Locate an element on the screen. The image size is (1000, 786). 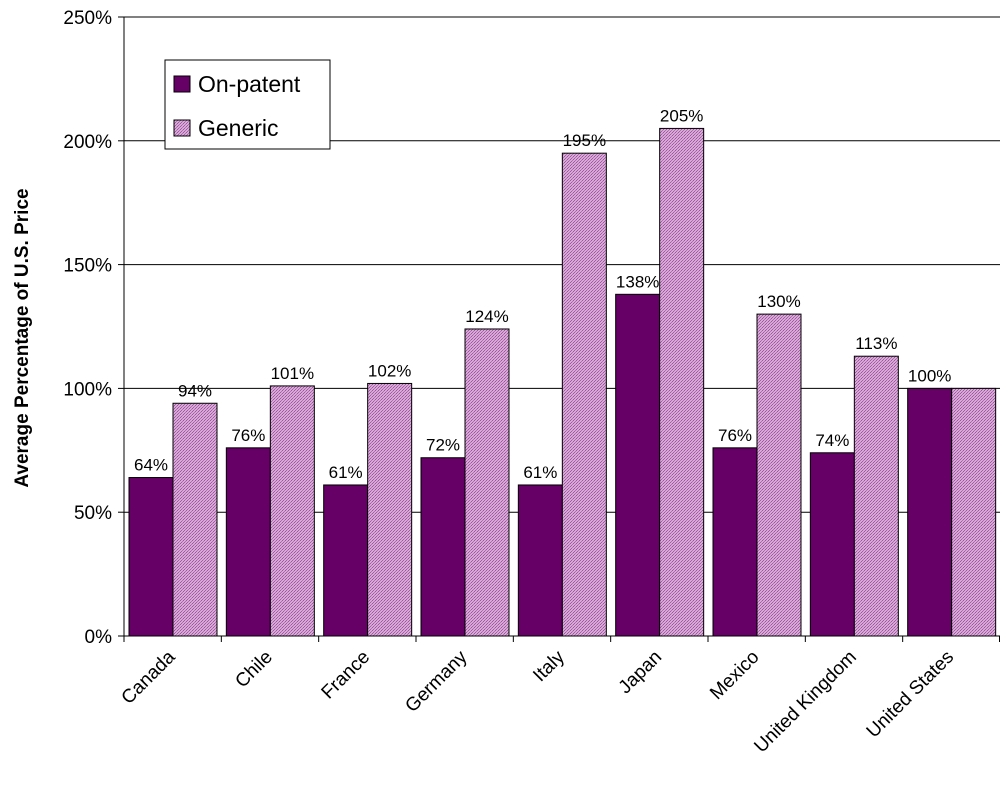
legend: On-patent Generic is located at coordinates (247, 104).